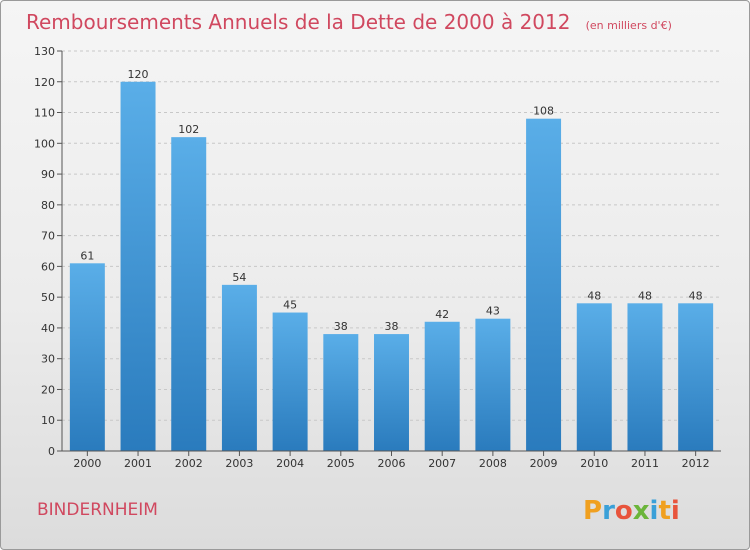 This screenshot has height=550, width=750. I want to click on y-tick-label: 60, so click(48, 266).